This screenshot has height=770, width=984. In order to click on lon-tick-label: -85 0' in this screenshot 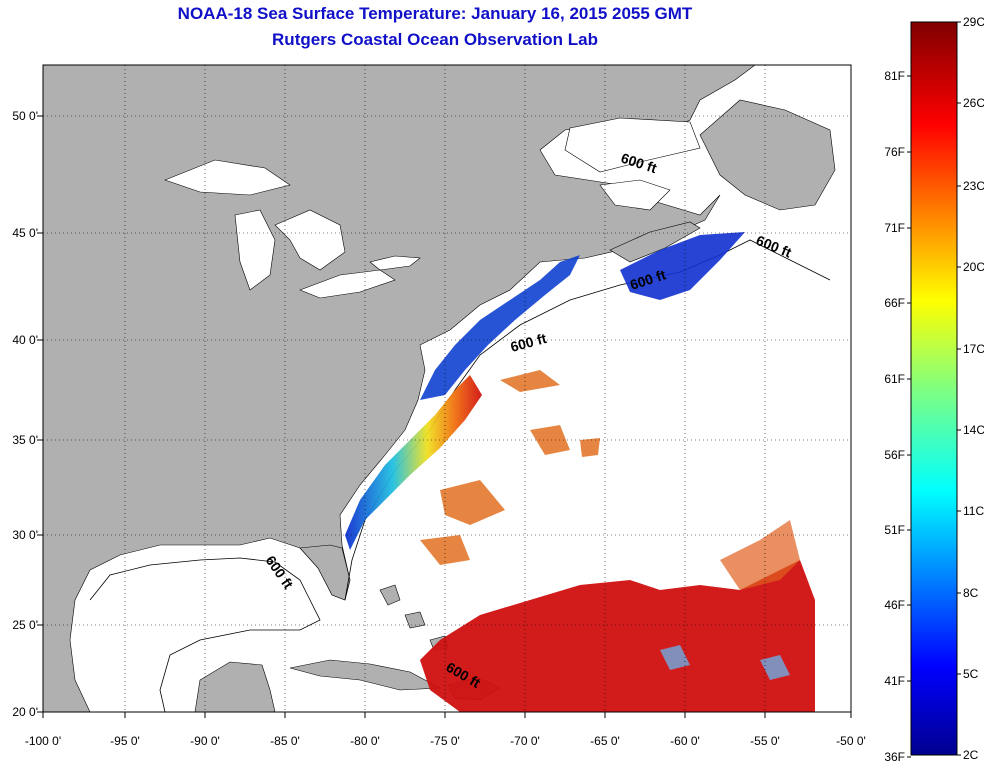, I will do `click(285, 741)`.